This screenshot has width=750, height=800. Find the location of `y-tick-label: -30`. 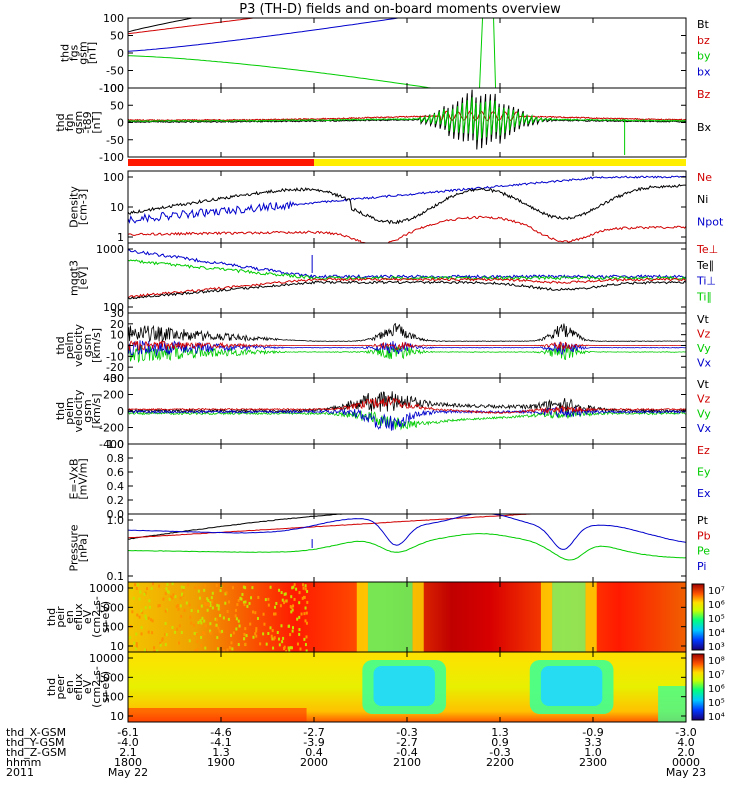

y-tick-label: -30 is located at coordinates (115, 378).